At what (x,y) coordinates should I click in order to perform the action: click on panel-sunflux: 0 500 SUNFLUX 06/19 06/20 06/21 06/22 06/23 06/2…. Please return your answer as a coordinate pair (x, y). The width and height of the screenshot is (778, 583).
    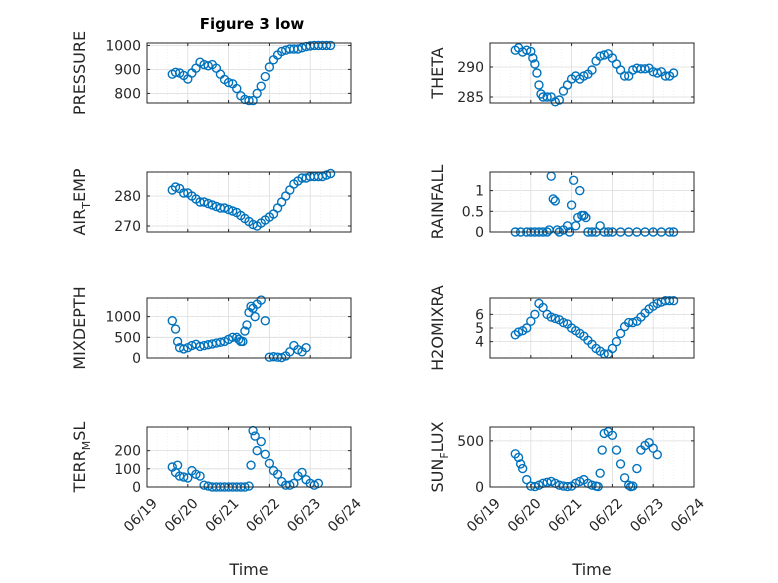
    Looking at the image, I should click on (568, 500).